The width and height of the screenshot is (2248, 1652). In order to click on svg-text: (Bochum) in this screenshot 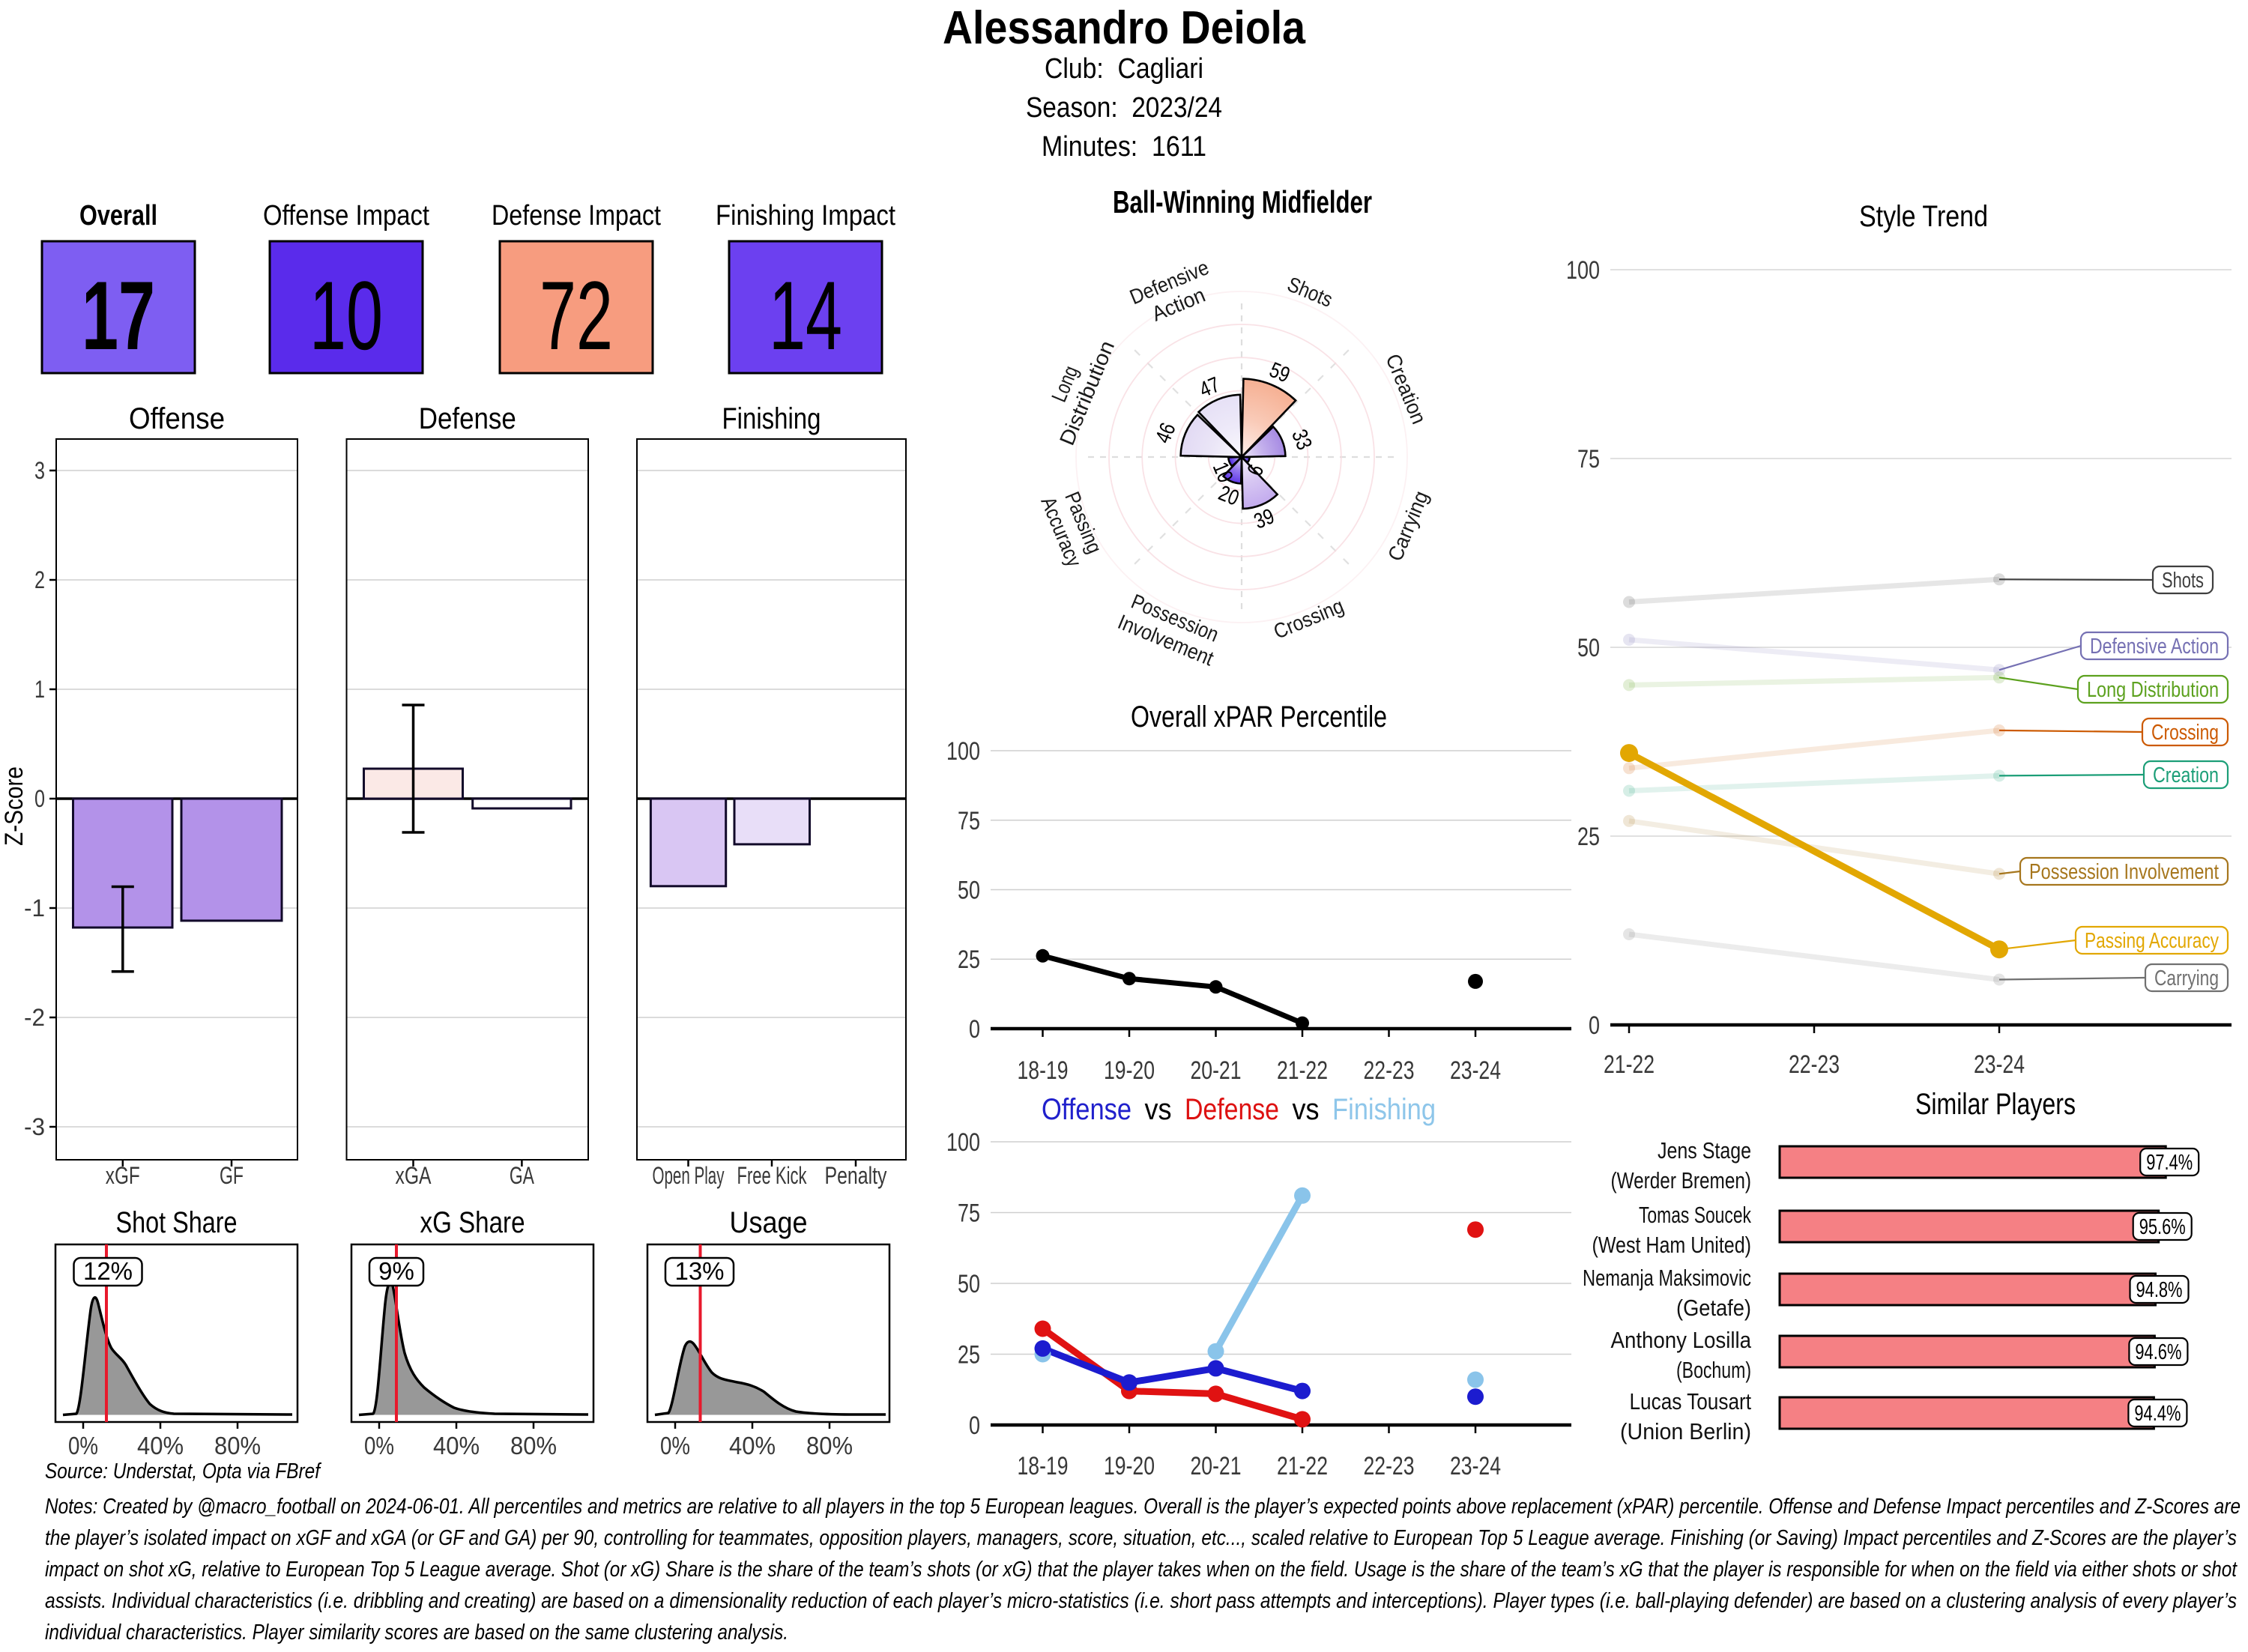, I will do `click(1713, 1370)`.